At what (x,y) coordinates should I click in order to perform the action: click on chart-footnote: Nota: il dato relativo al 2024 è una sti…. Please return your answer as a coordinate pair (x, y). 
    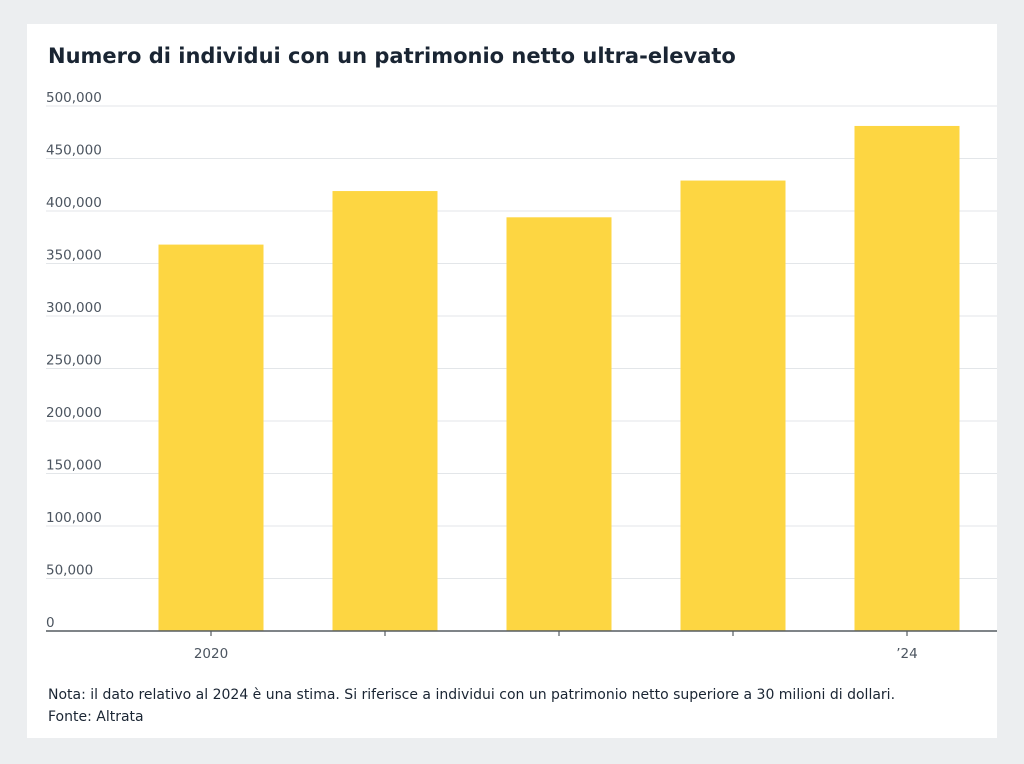
    Looking at the image, I should click on (471, 706).